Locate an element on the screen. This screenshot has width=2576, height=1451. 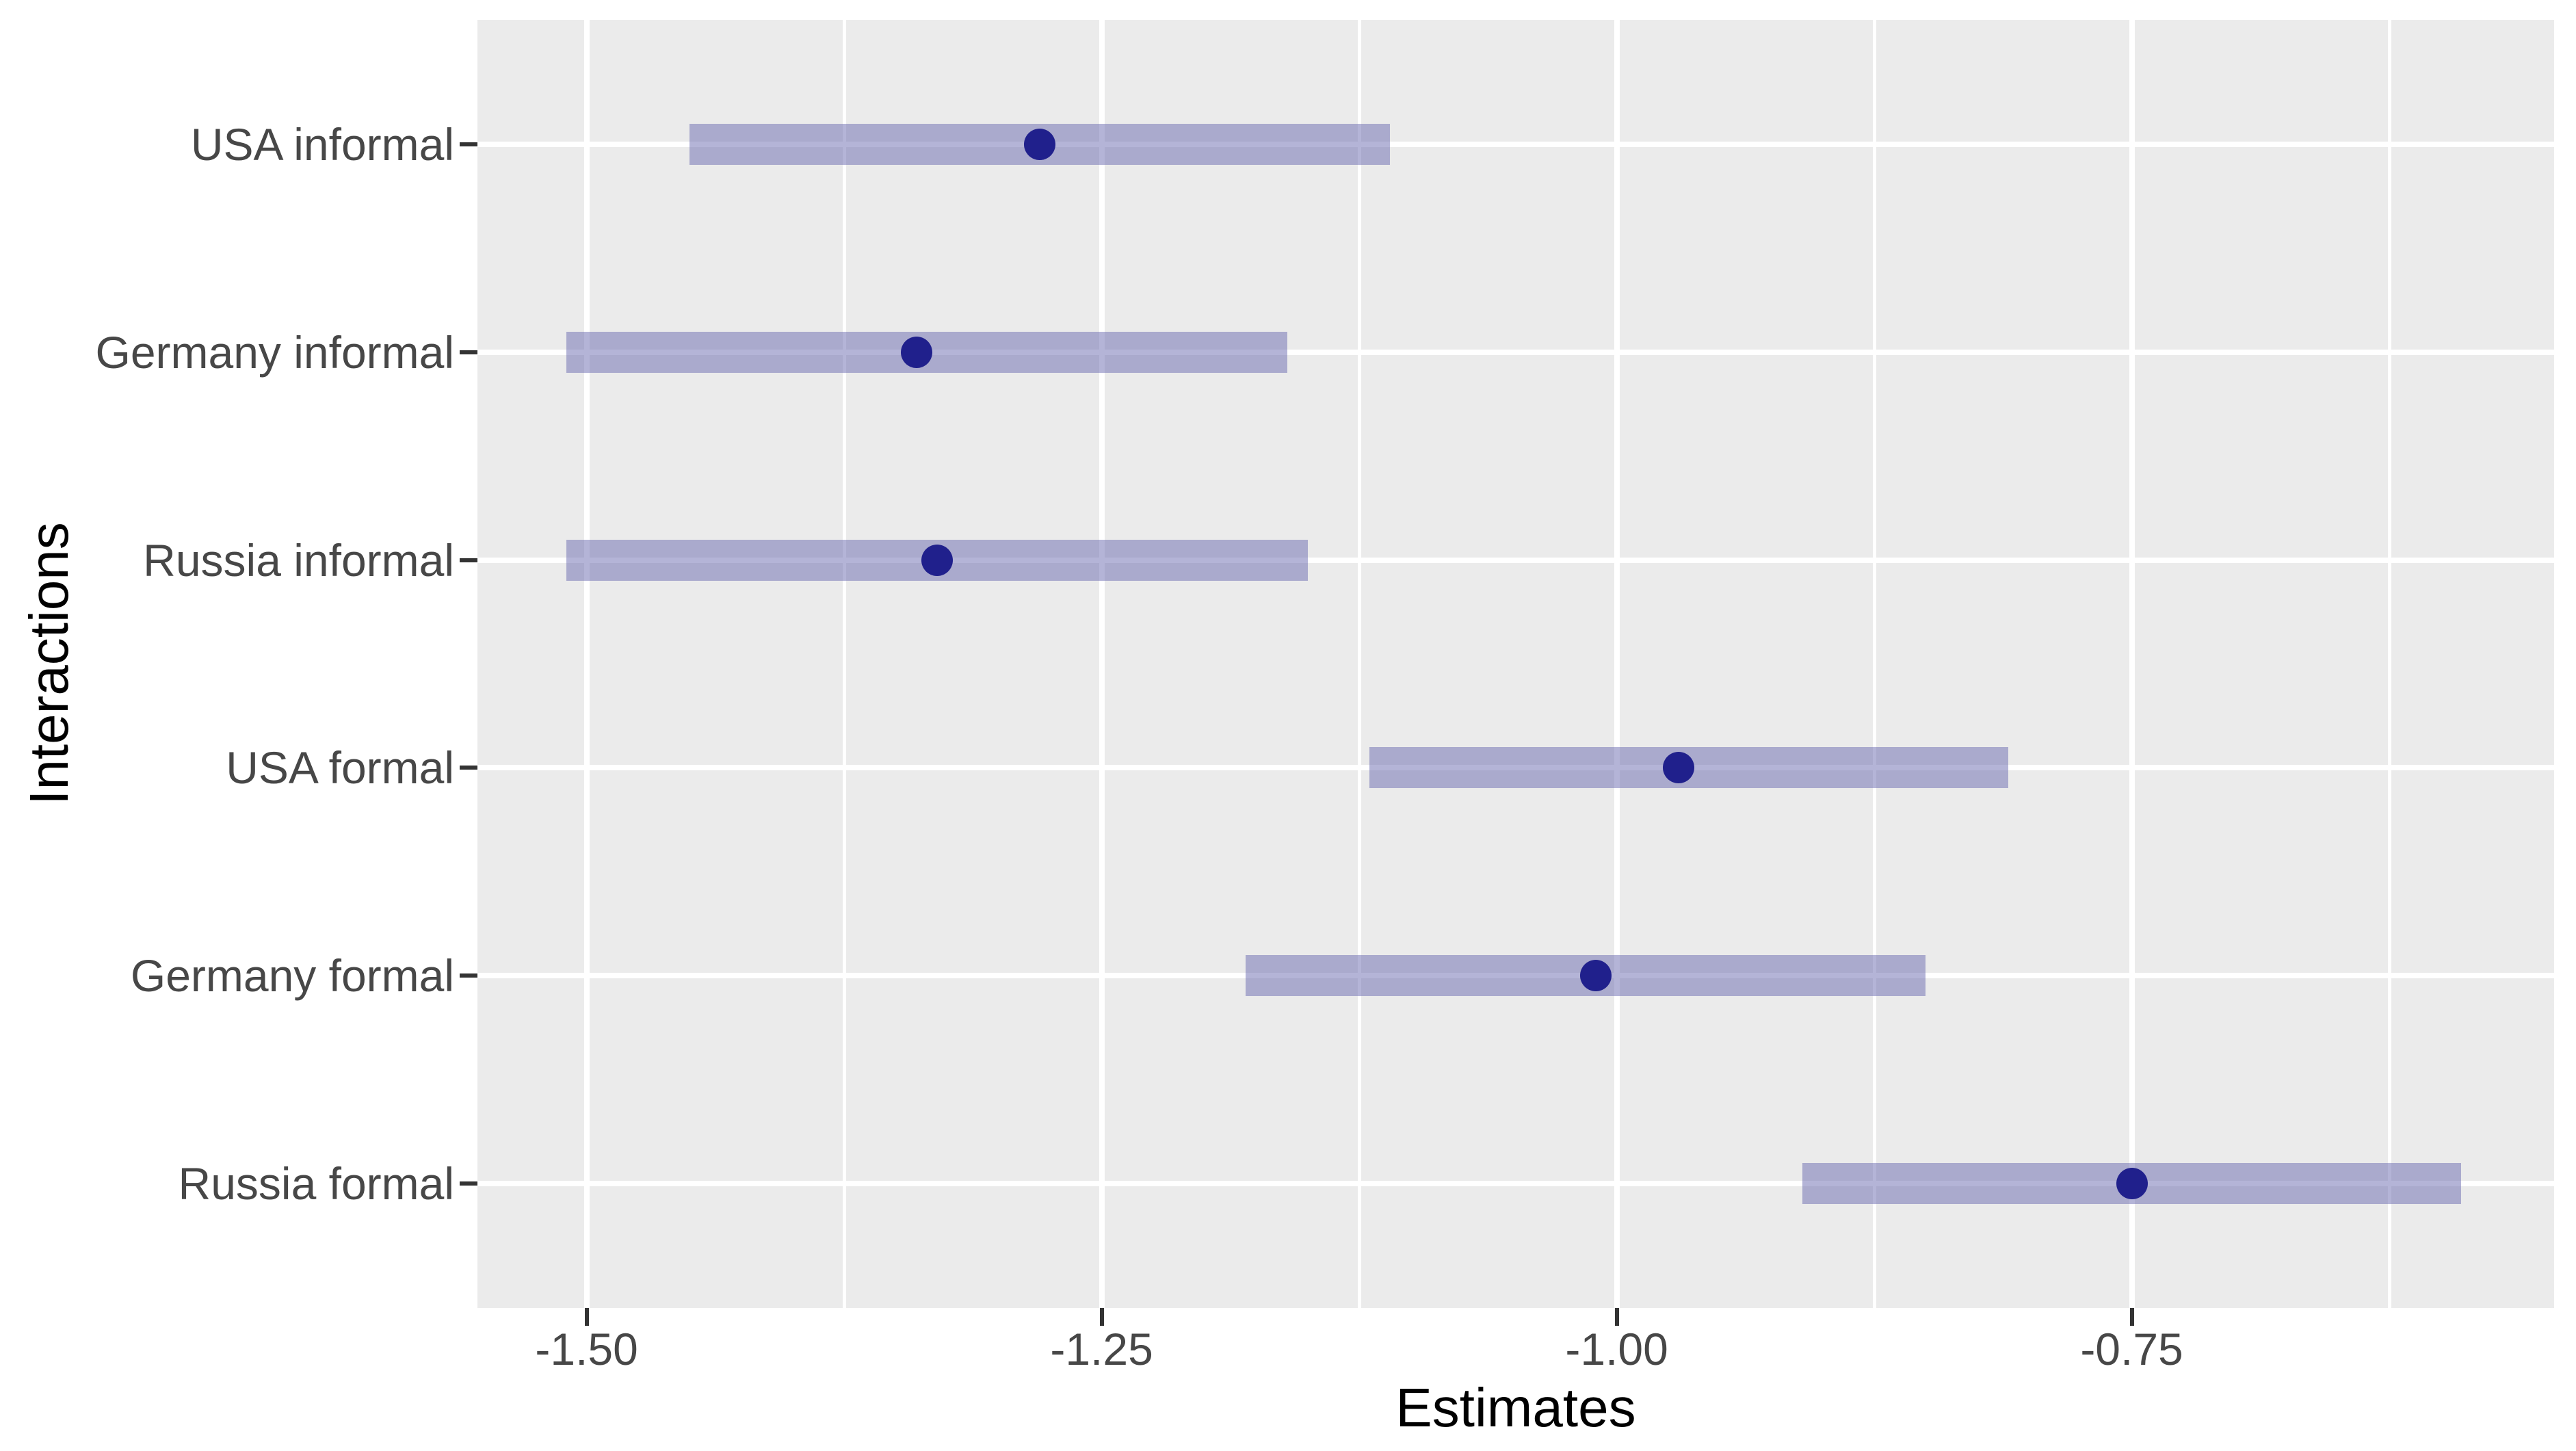
x-tick-label: -1.00 is located at coordinates (1616, 1349).